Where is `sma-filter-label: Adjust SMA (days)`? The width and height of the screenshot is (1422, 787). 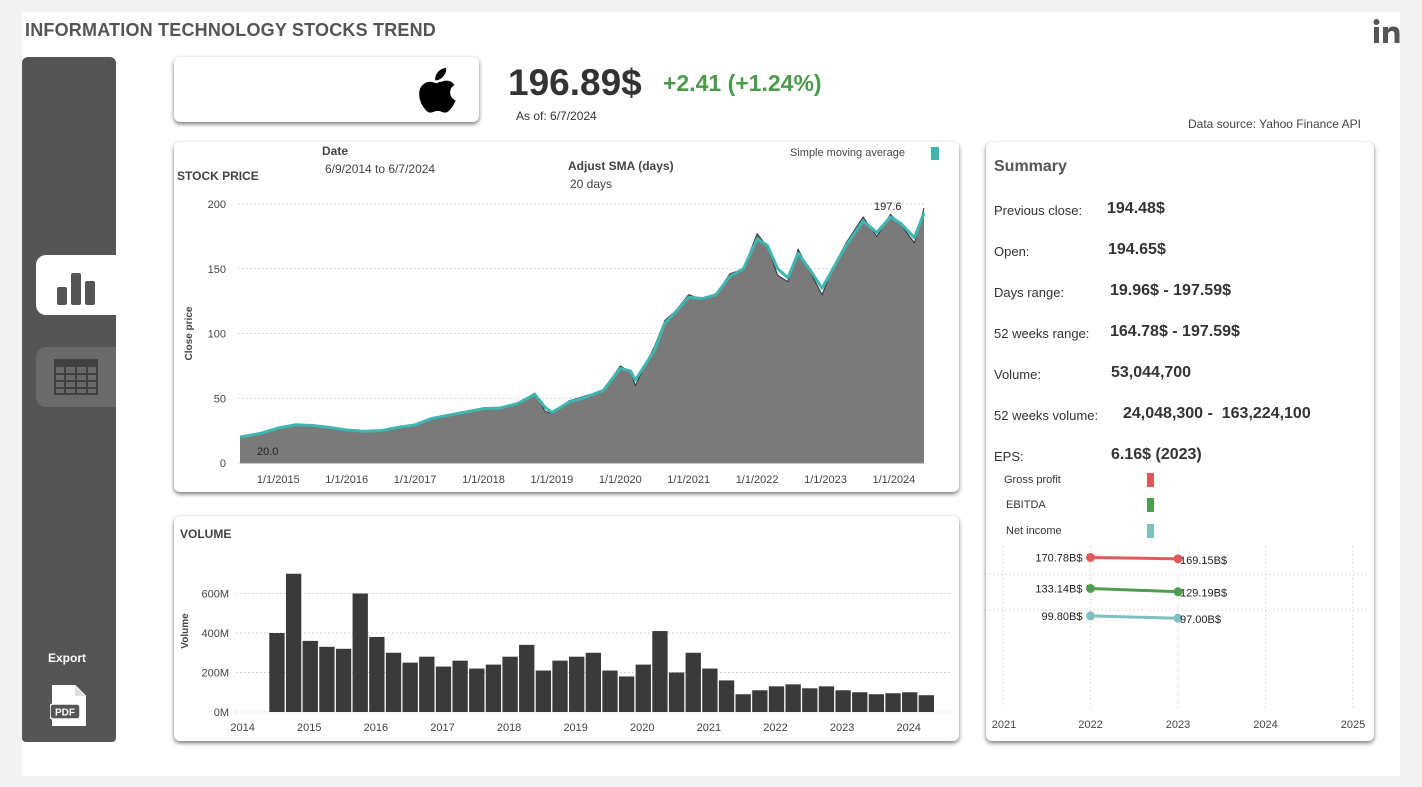
sma-filter-label: Adjust SMA (days) is located at coordinates (621, 166).